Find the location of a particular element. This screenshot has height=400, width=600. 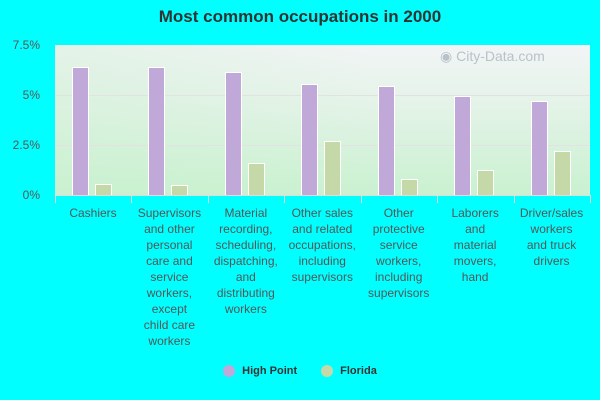

y-tick-label: 5% is located at coordinates (31, 95).